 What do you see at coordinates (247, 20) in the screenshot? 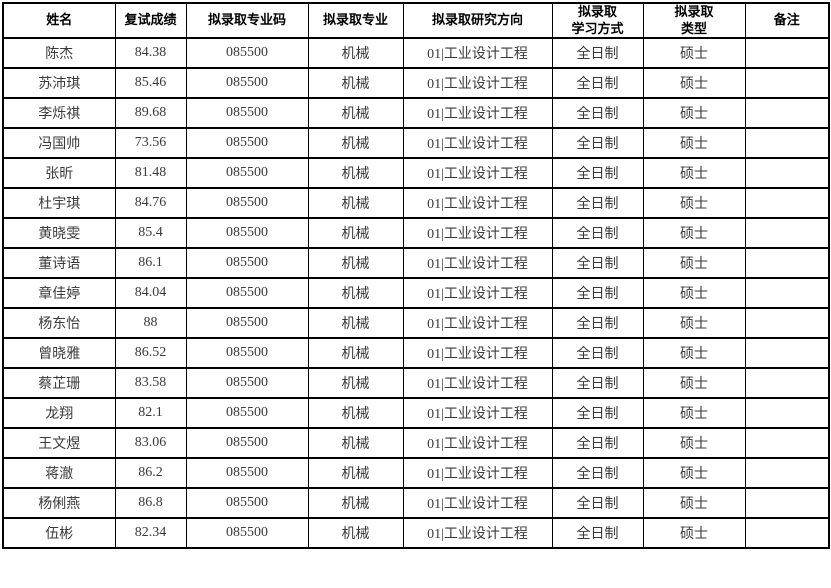
I see `column-header-major-code: 拟录取专业码` at bounding box center [247, 20].